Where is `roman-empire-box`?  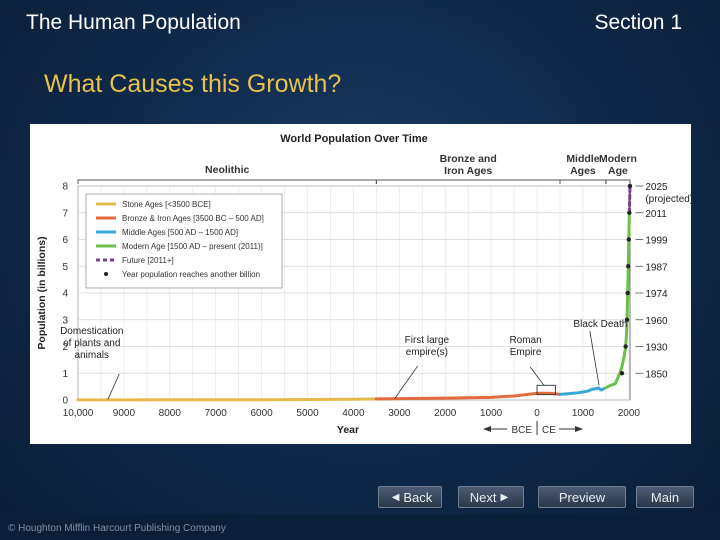 roman-empire-box is located at coordinates (546, 390).